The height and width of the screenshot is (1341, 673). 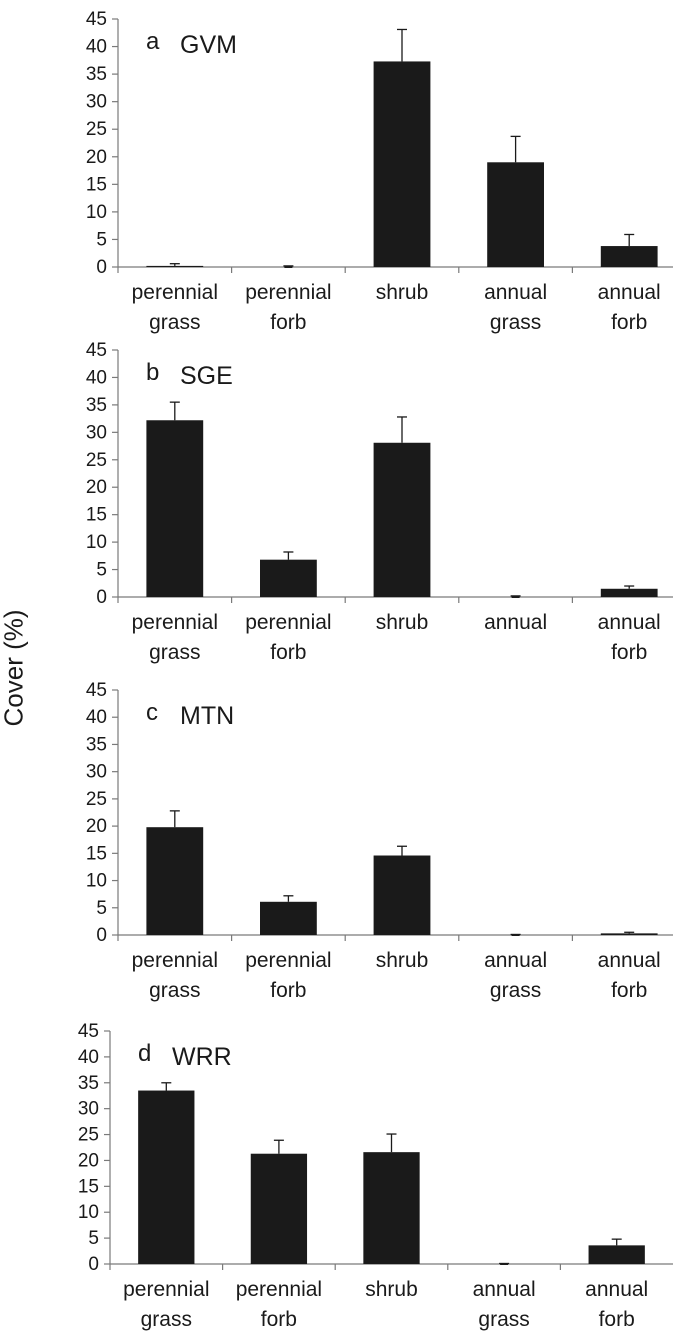 What do you see at coordinates (152, 372) in the screenshot?
I see `panel-letter: b` at bounding box center [152, 372].